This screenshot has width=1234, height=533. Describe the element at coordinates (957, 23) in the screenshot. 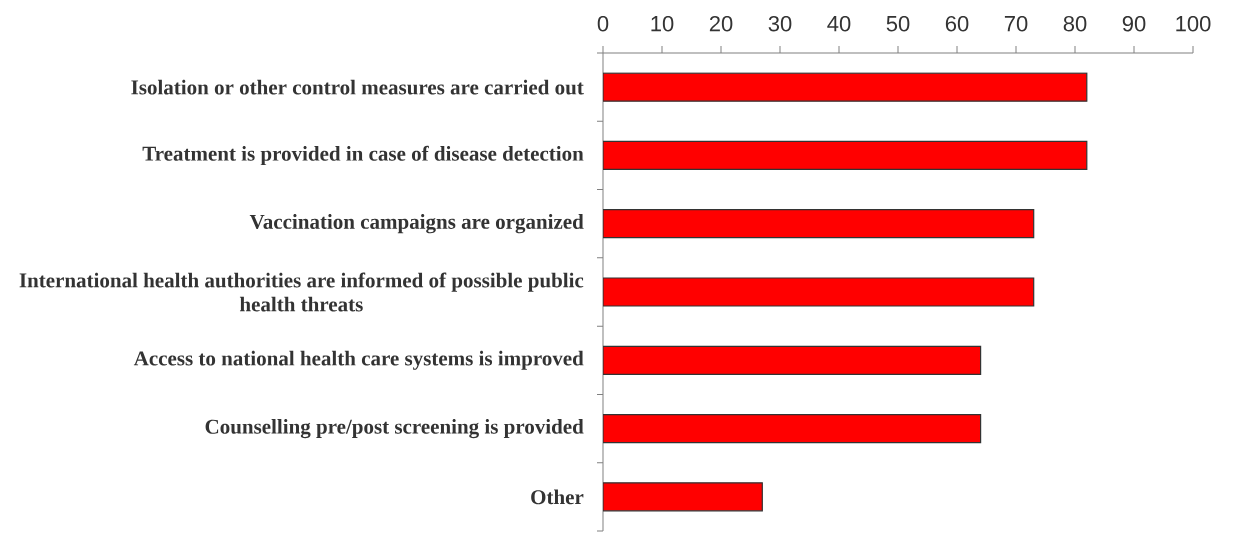

I see `x-tick-label: 60` at that location.